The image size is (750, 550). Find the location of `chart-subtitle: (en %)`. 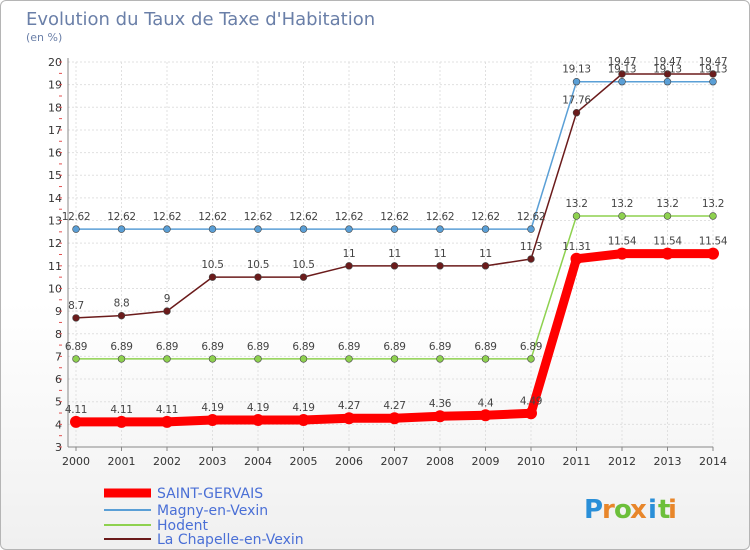

chart-subtitle: (en %) is located at coordinates (44, 37).